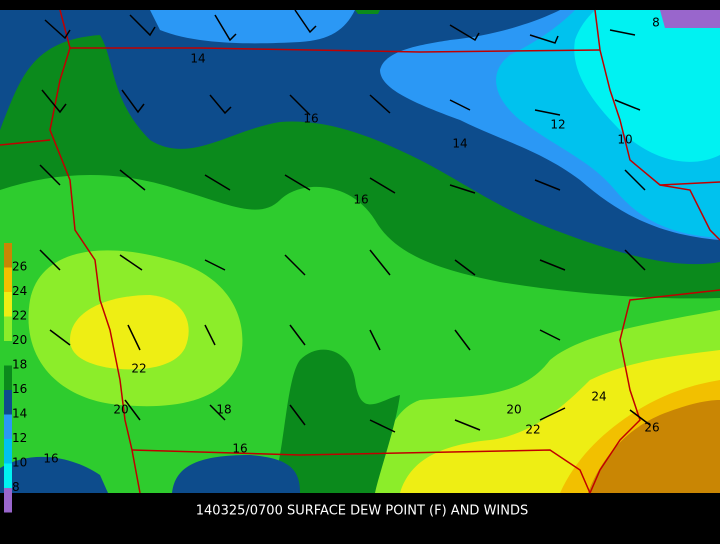  I want to click on legend-label: 24, so click(19, 291).